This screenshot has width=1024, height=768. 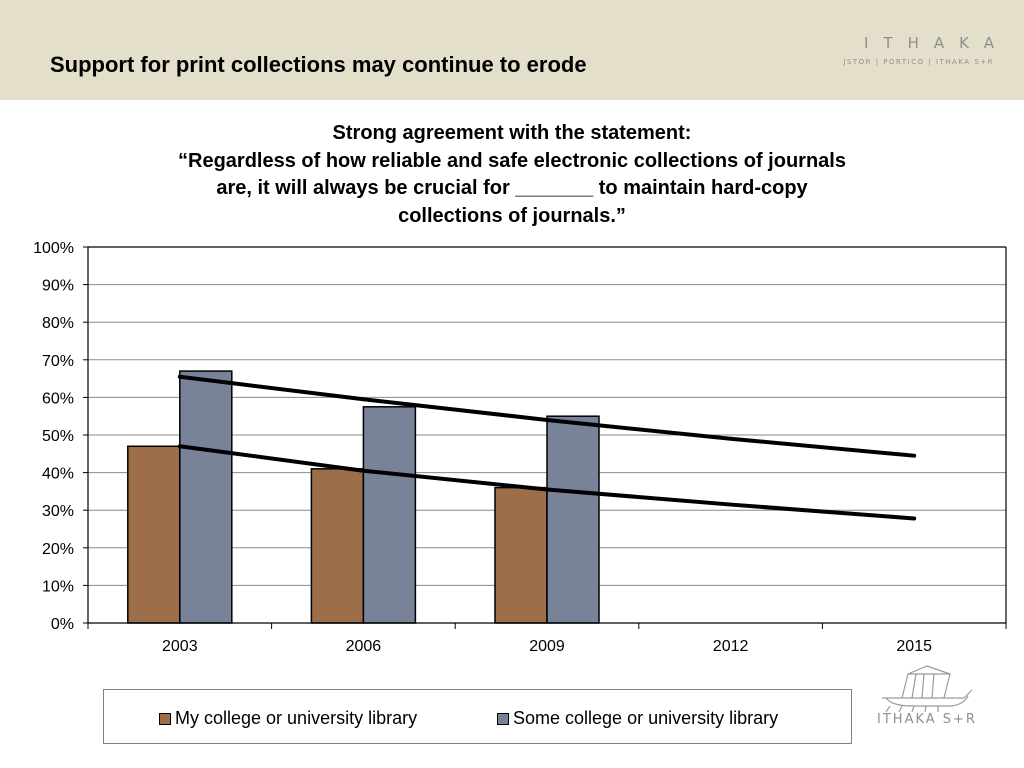 What do you see at coordinates (58, 511) in the screenshot?
I see `y-tick-label: 30%` at bounding box center [58, 511].